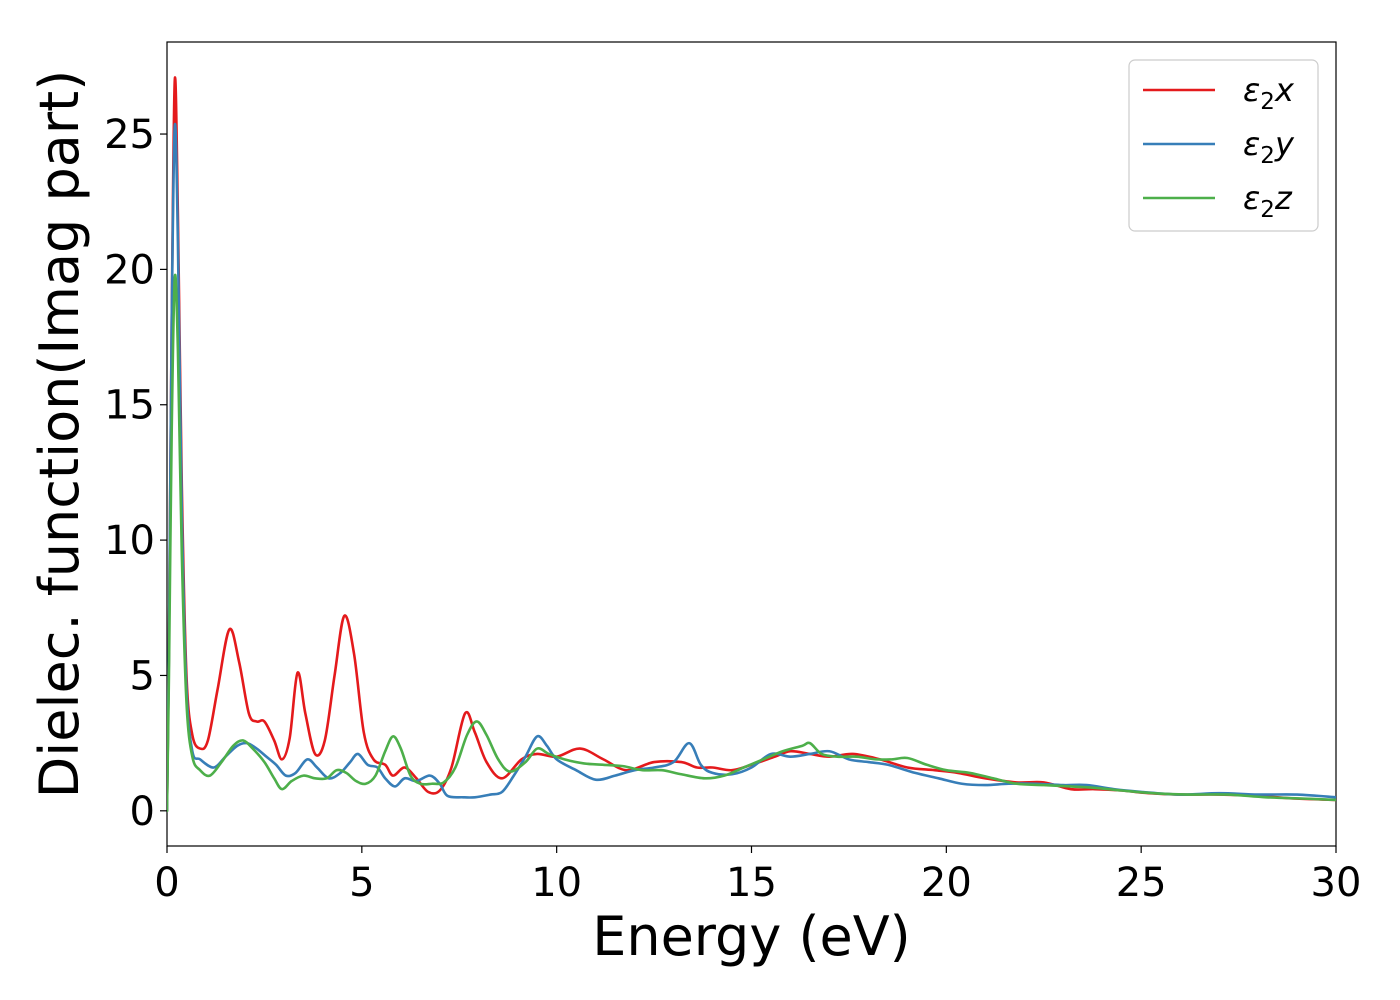 This screenshot has width=1400, height=1000. I want to click on x-axis-ticks: 0 5 10 15 20 25 30, so click(757, 876).